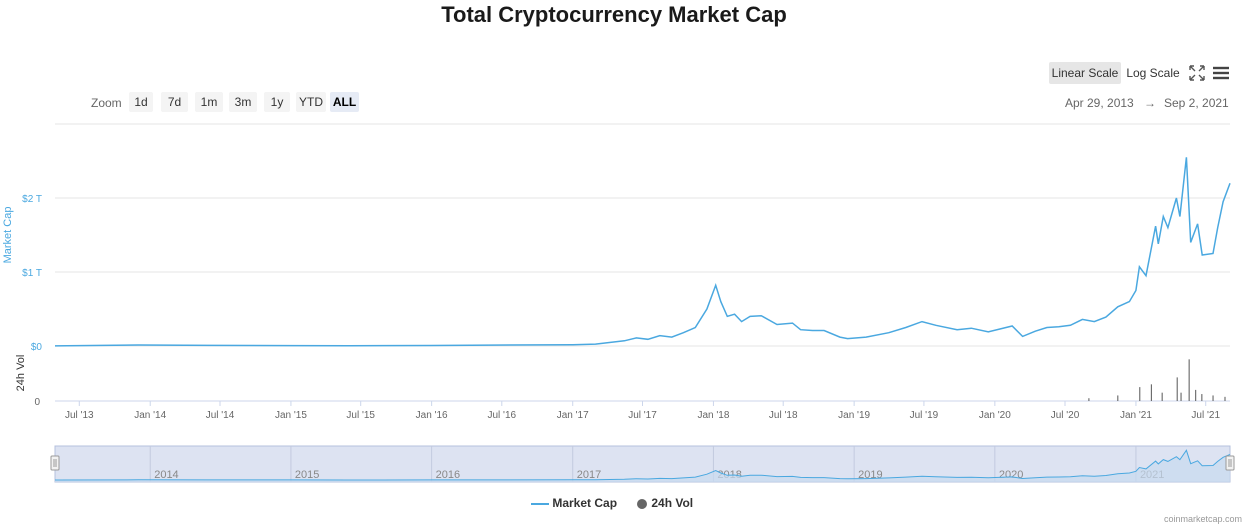 The width and height of the screenshot is (1250, 525). What do you see at coordinates (573, 415) in the screenshot?
I see `x-tick-label: Jan '17` at bounding box center [573, 415].